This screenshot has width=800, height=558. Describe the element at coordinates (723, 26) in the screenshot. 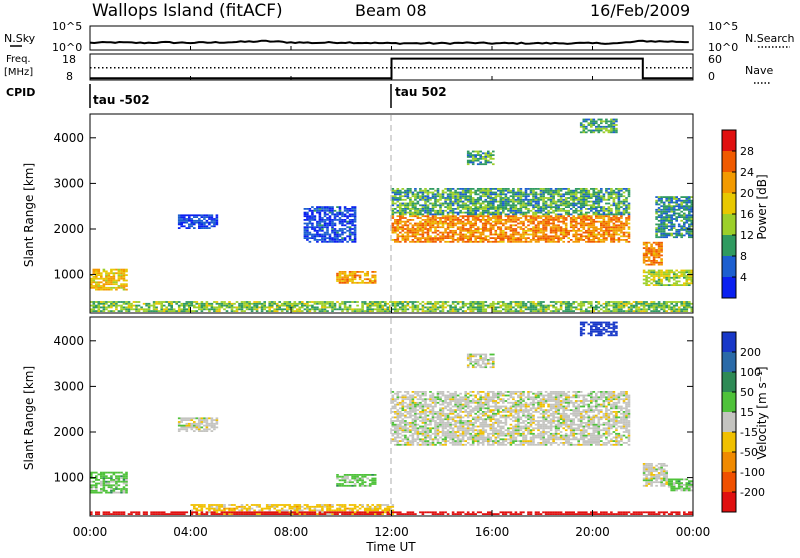

I see `nsearch-tick-top: 10^5` at that location.